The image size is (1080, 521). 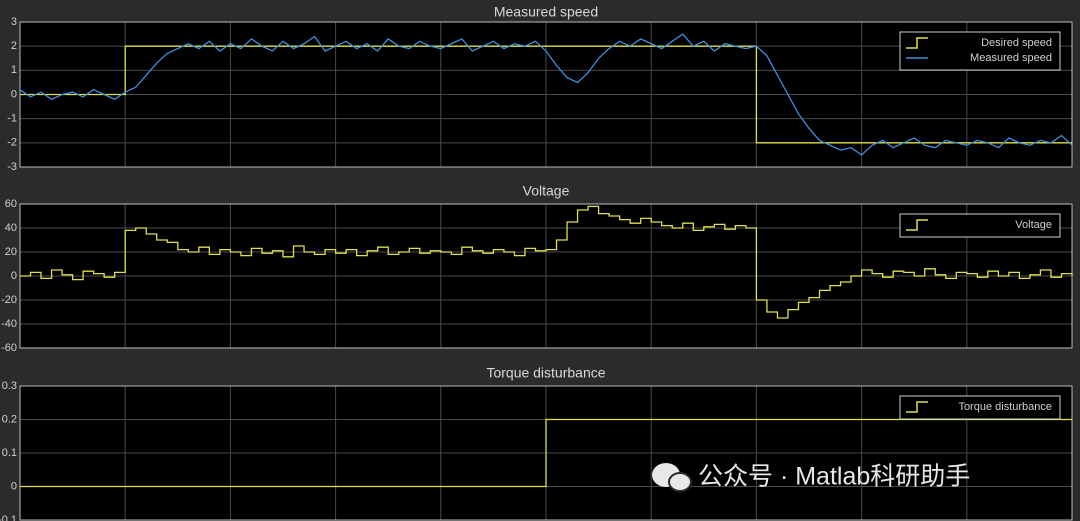 I want to click on y-tick-label: -0.1, so click(x=8, y=517).